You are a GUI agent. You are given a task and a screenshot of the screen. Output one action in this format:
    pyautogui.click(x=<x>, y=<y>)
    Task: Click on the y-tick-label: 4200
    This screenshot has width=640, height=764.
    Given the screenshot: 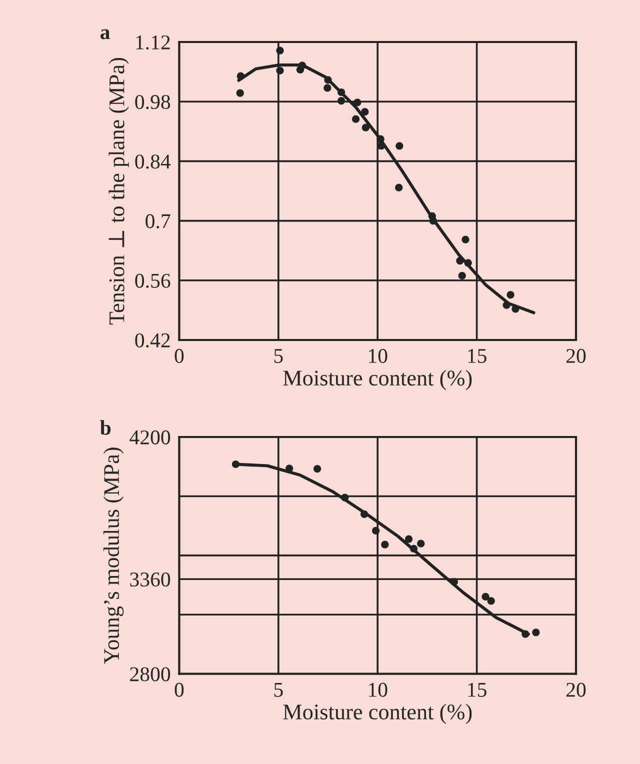 What is the action you would take?
    pyautogui.click(x=150, y=437)
    